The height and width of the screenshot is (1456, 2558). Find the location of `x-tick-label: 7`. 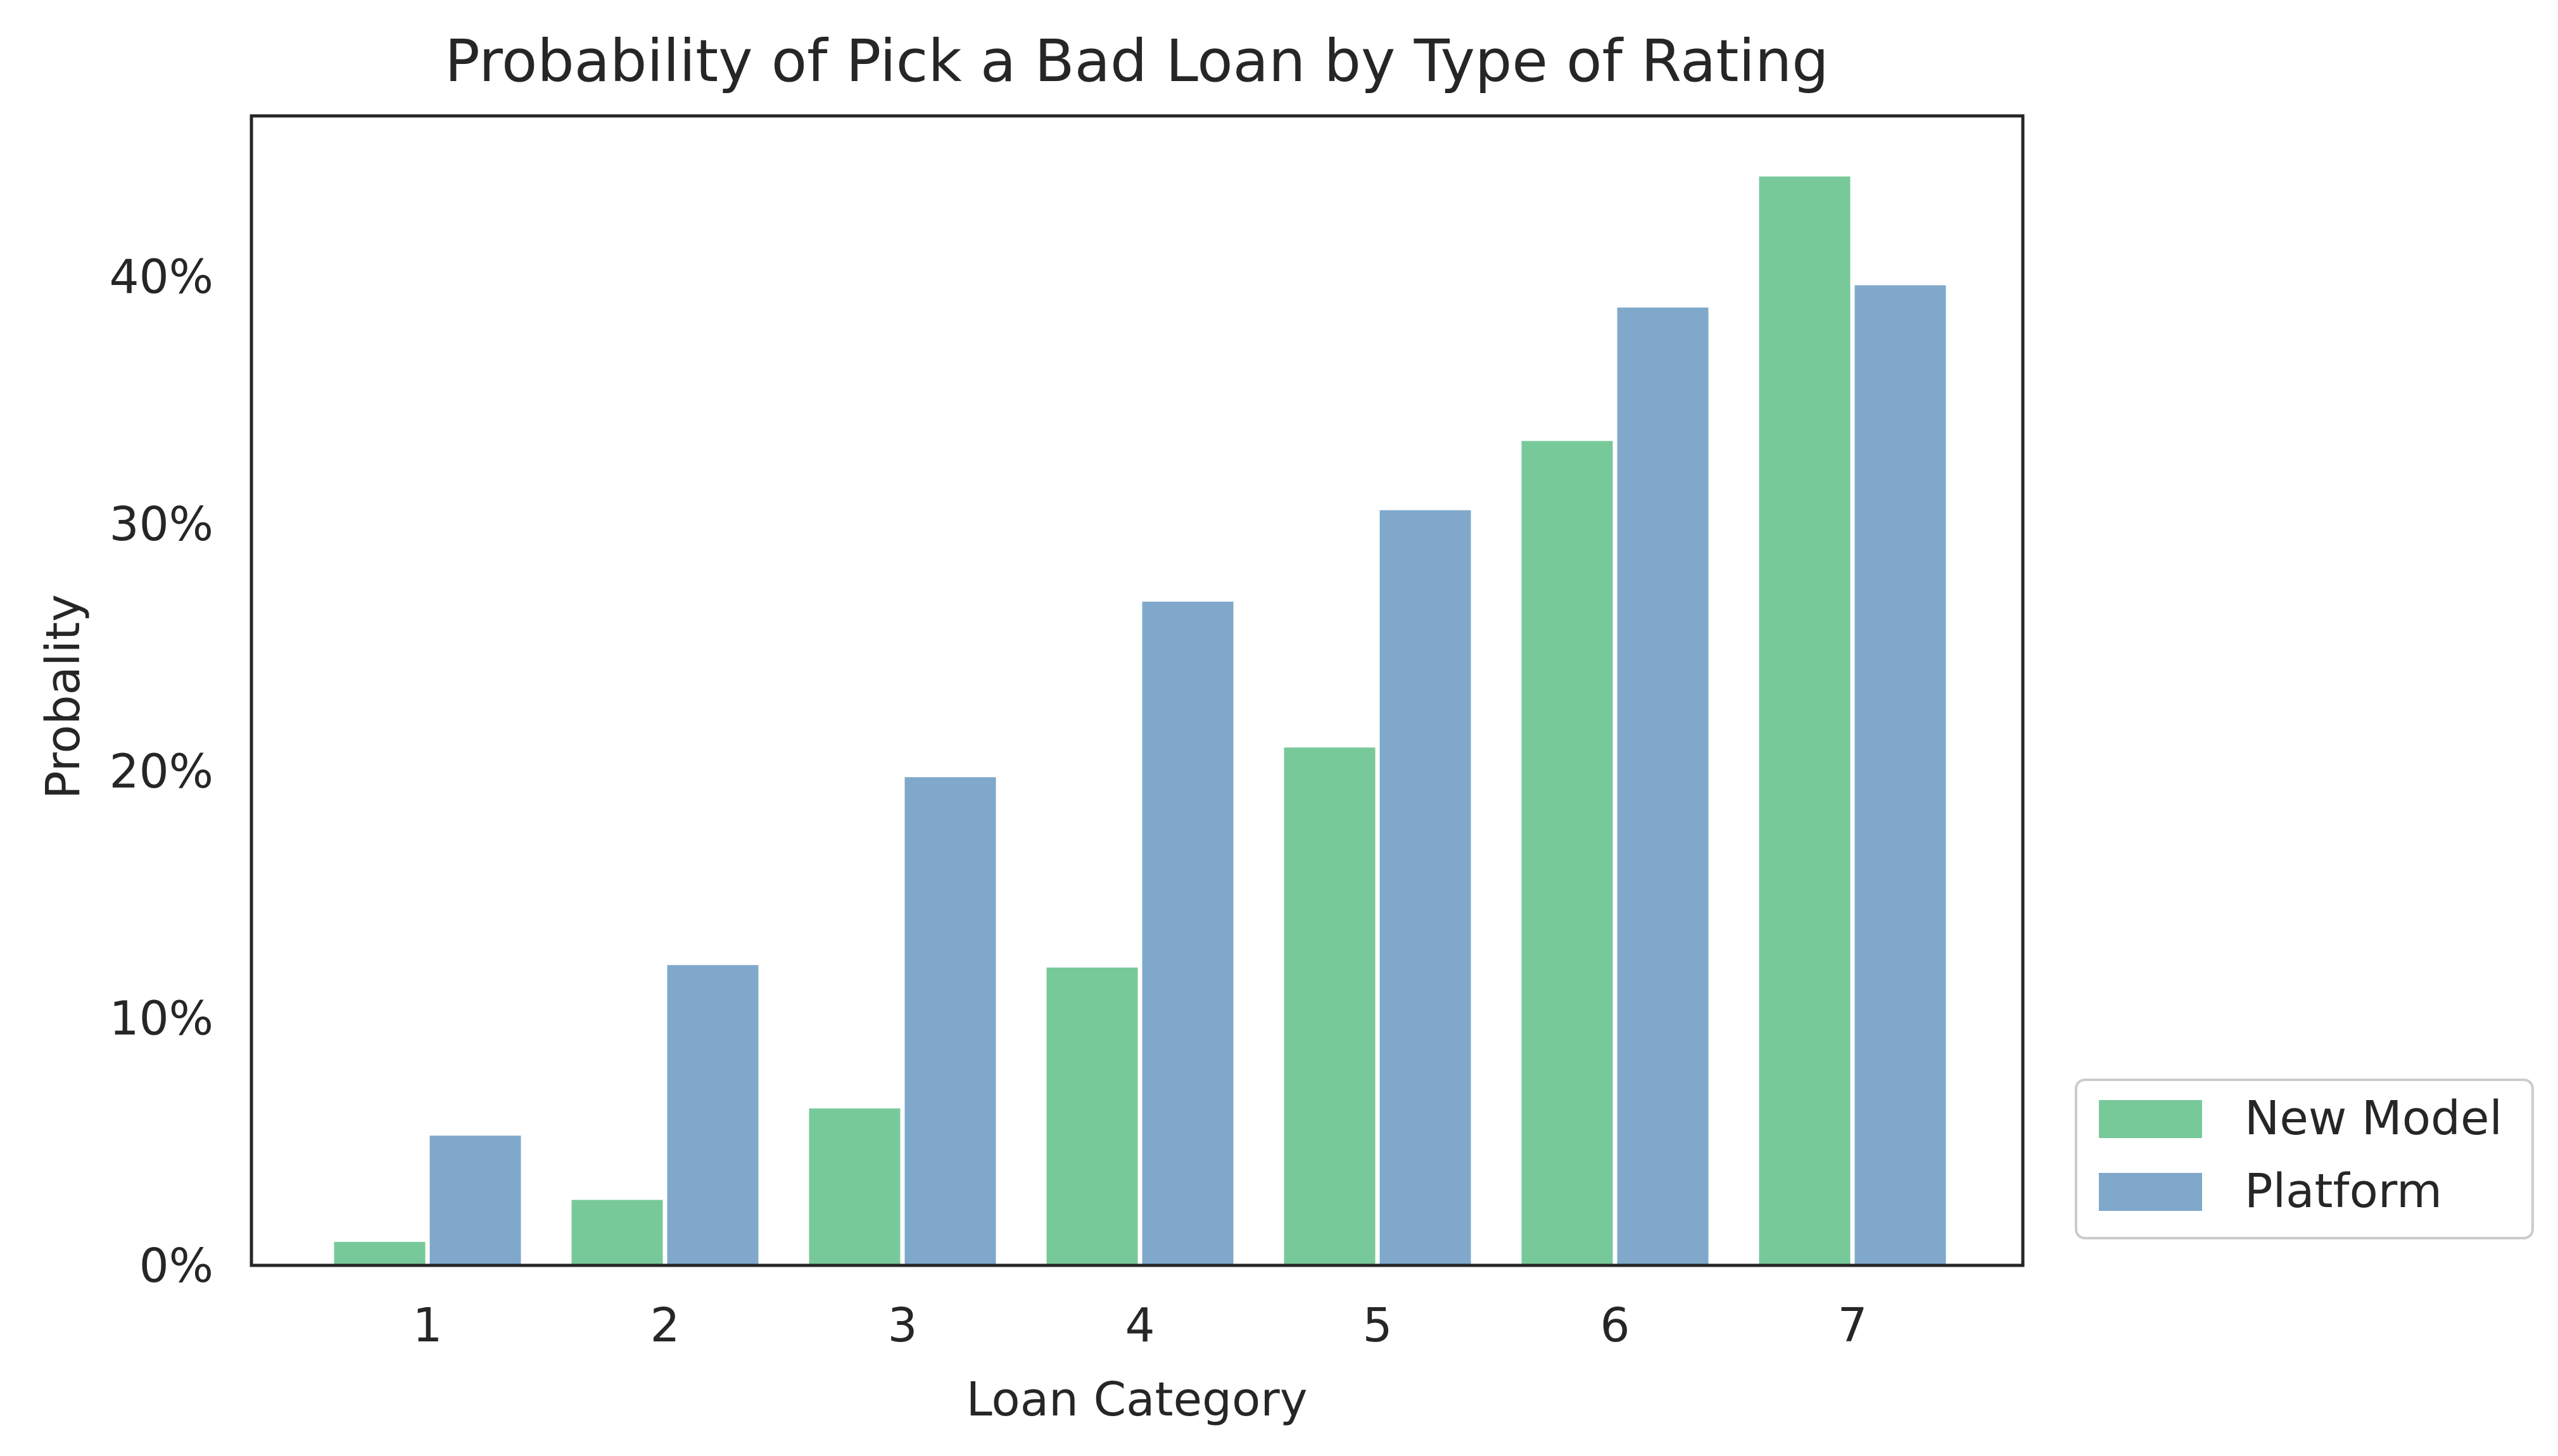

x-tick-label: 7 is located at coordinates (1852, 1325).